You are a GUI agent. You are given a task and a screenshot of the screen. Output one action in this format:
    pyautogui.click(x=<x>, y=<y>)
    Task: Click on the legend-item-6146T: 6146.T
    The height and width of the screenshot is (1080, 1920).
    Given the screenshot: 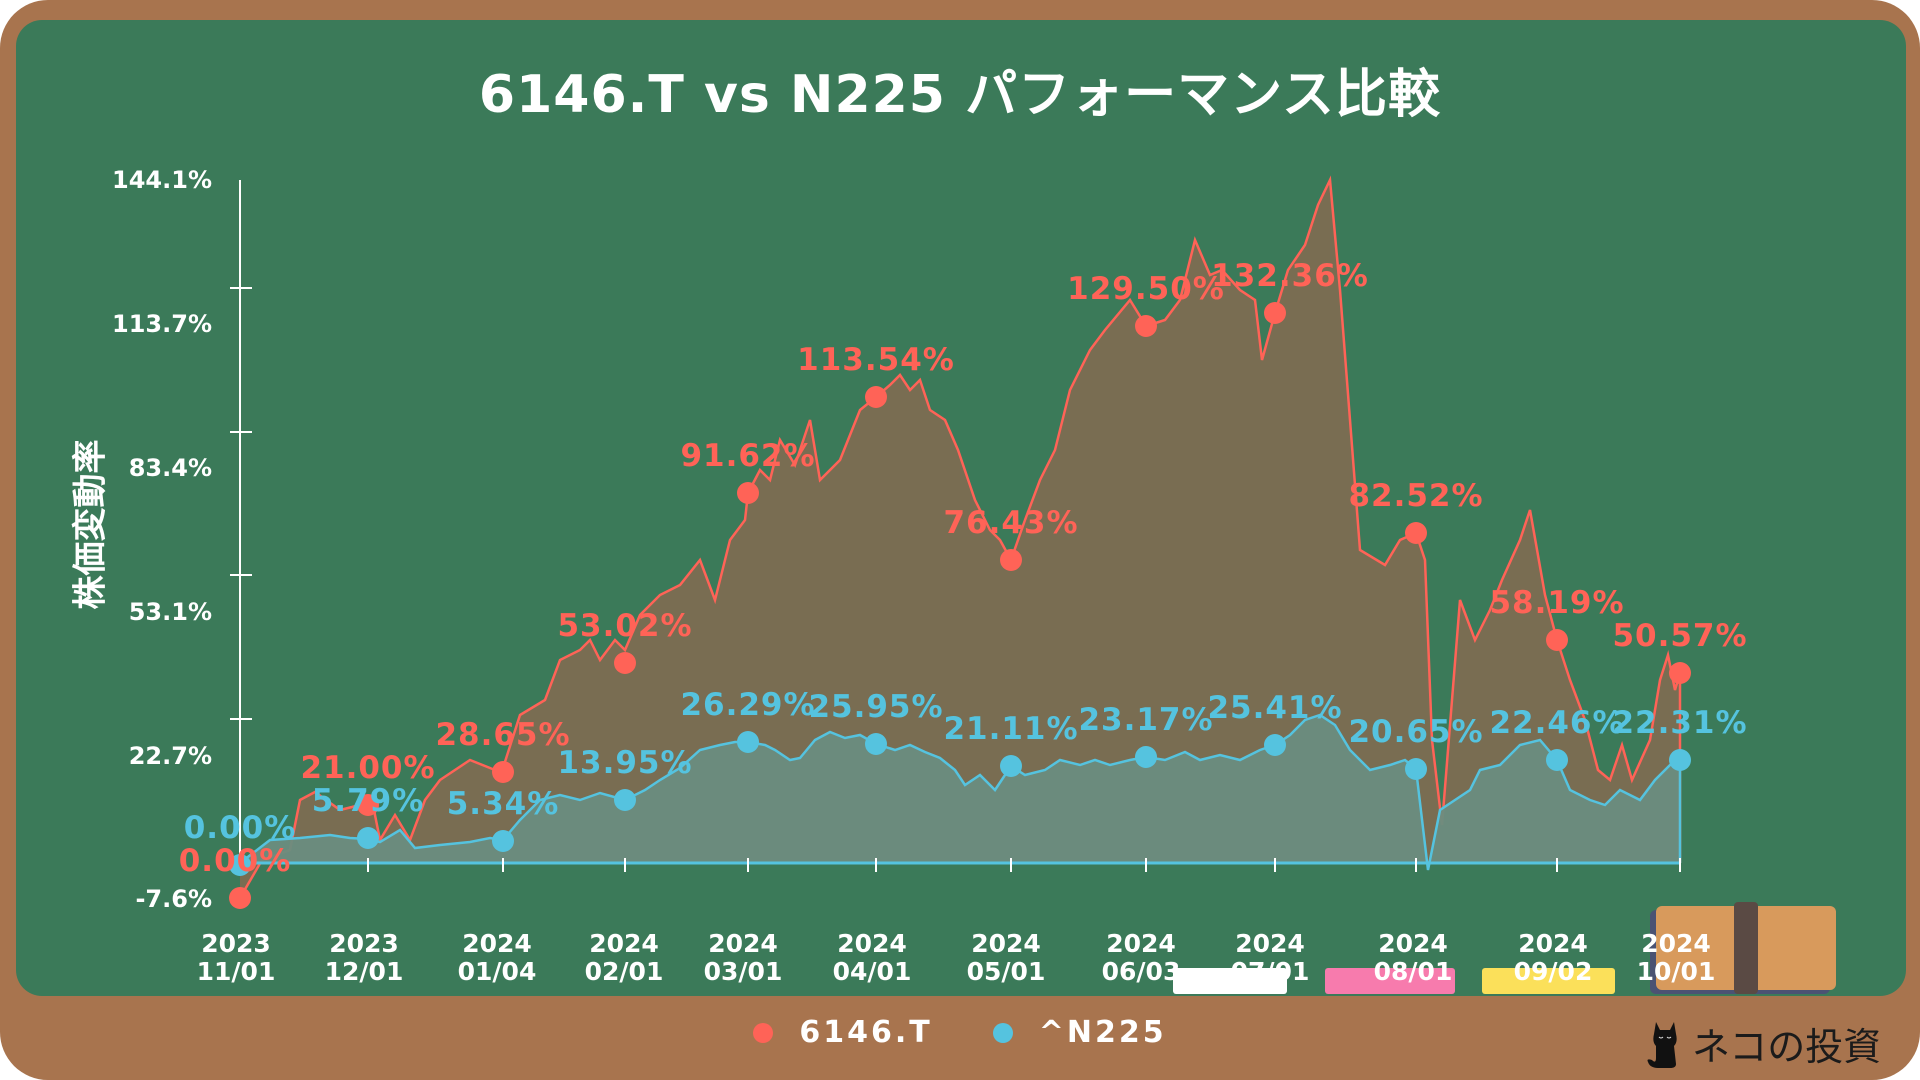 What is the action you would take?
    pyautogui.click(x=842, y=1032)
    